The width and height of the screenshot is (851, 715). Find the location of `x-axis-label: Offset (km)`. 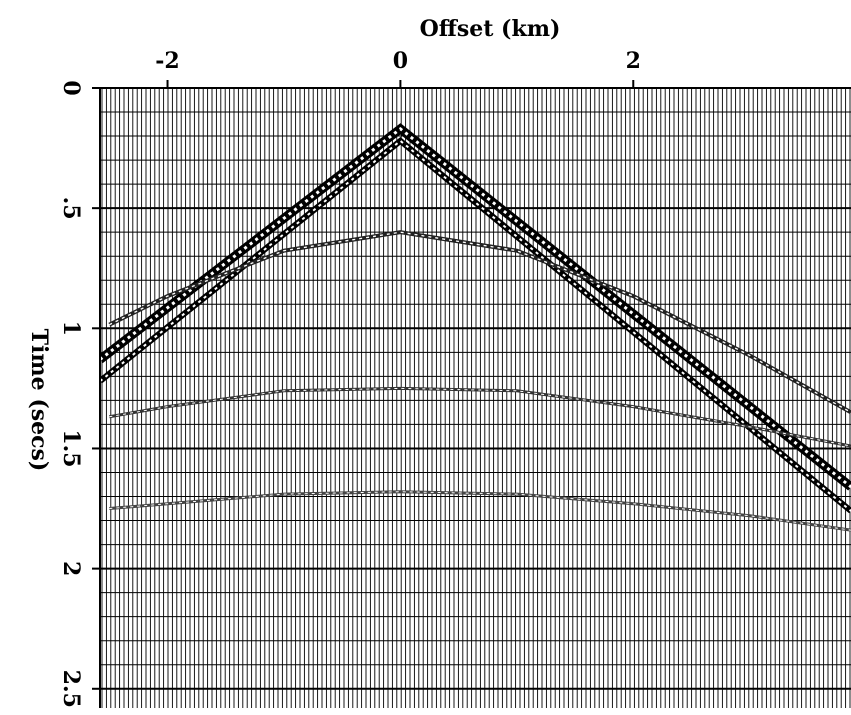

x-axis-label: Offset (km) is located at coordinates (490, 29).